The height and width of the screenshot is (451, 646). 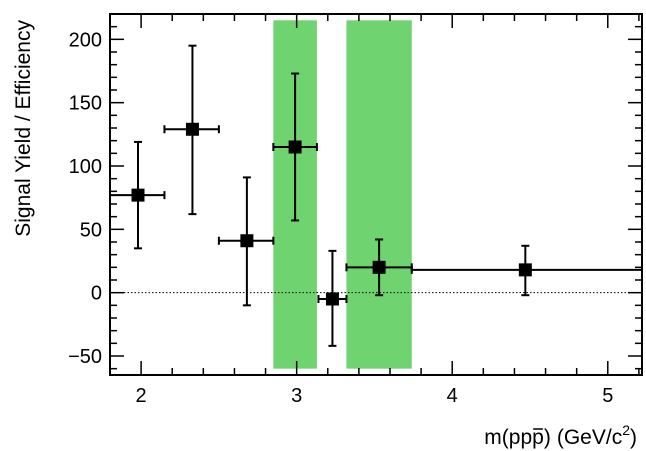 I want to click on x-axis-title-sup: 2, so click(x=626, y=430).